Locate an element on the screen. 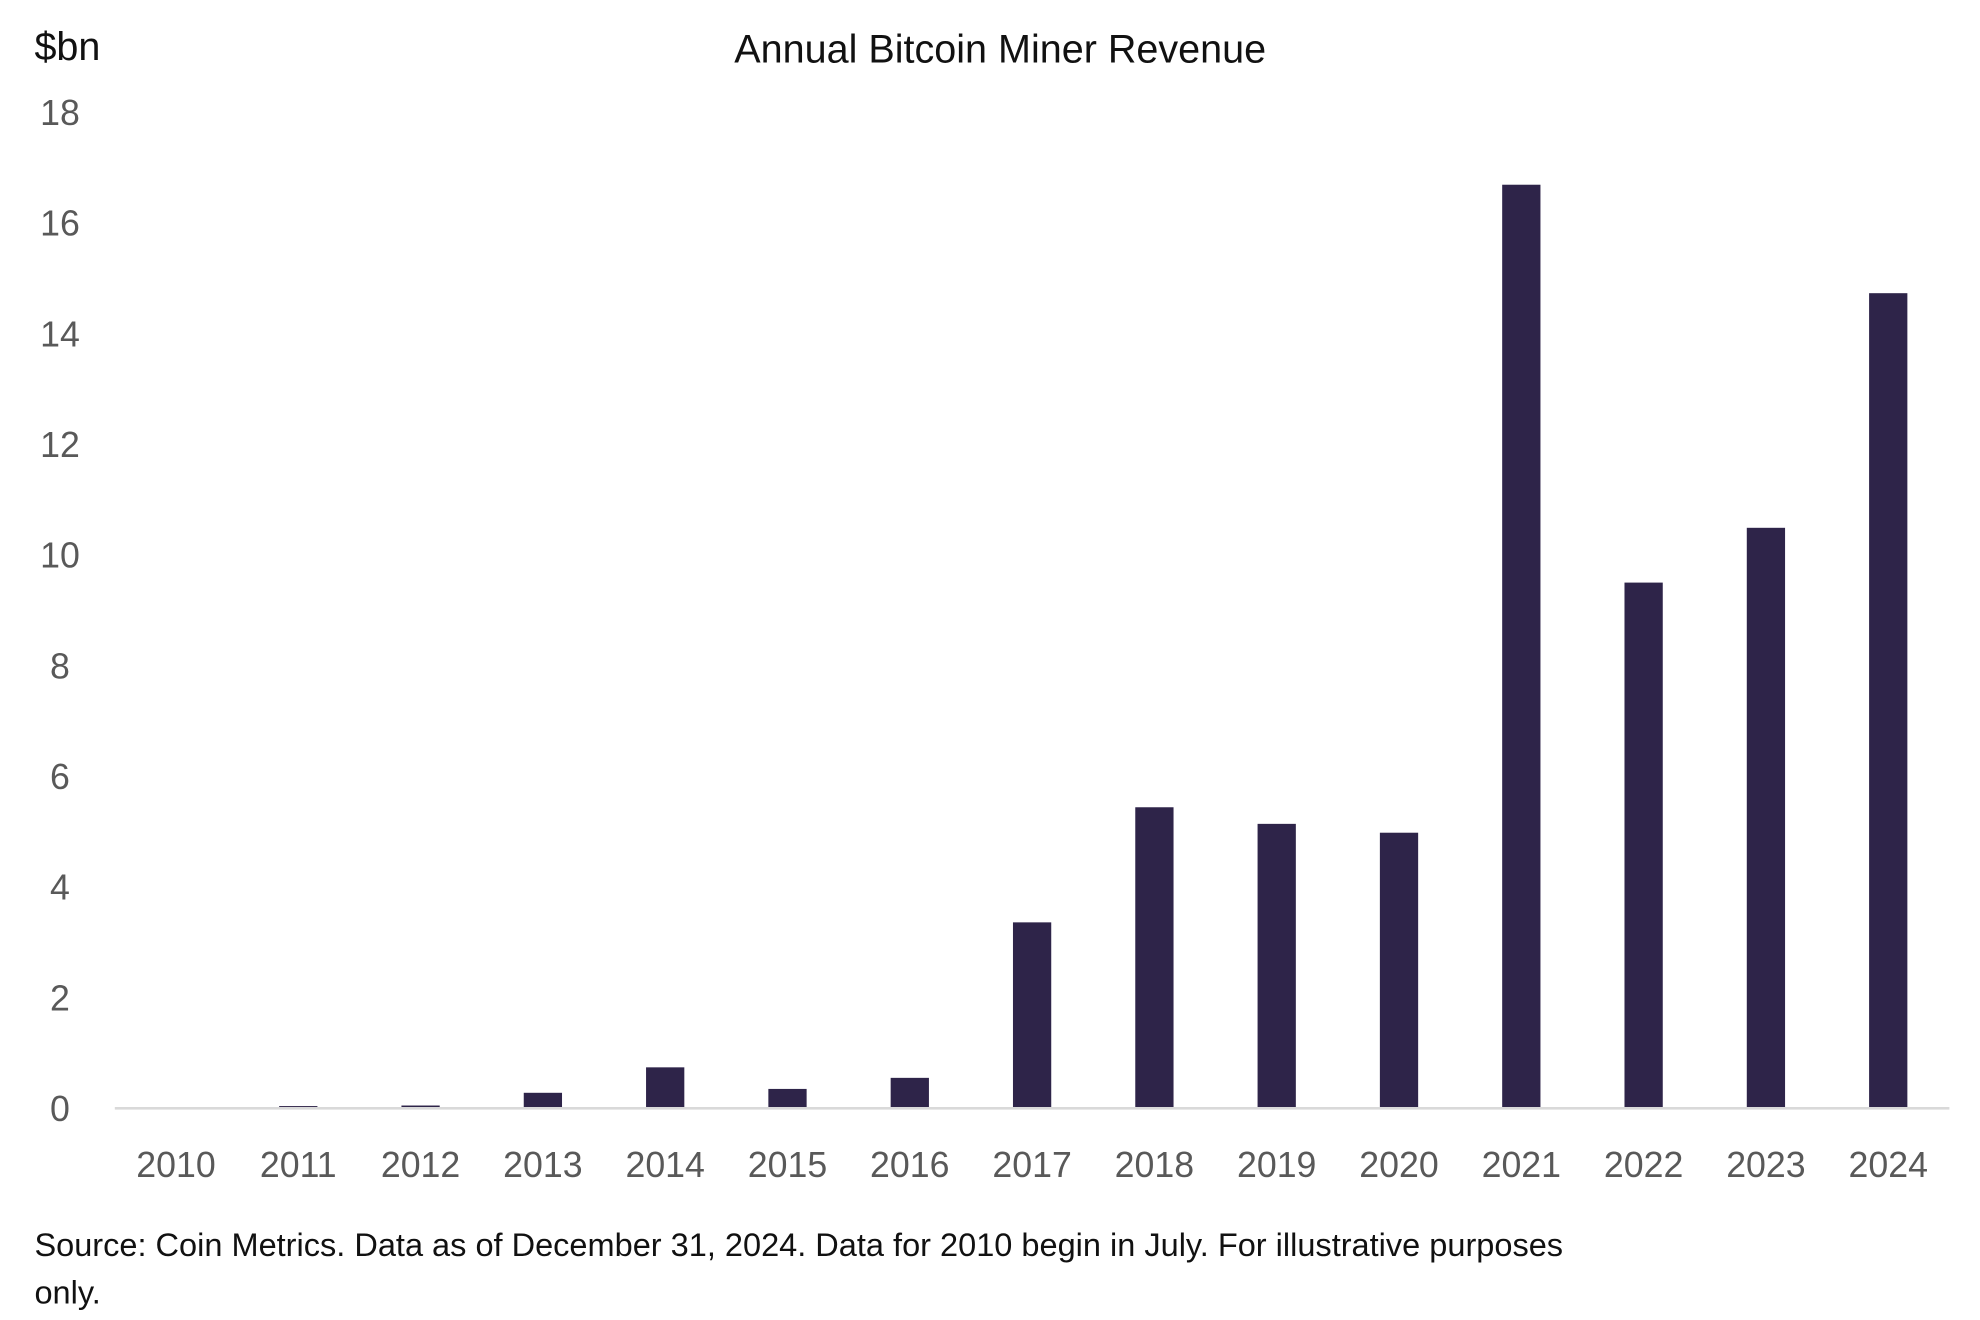 The image size is (1980, 1320). x-tick-label: 2015 is located at coordinates (787, 1165).